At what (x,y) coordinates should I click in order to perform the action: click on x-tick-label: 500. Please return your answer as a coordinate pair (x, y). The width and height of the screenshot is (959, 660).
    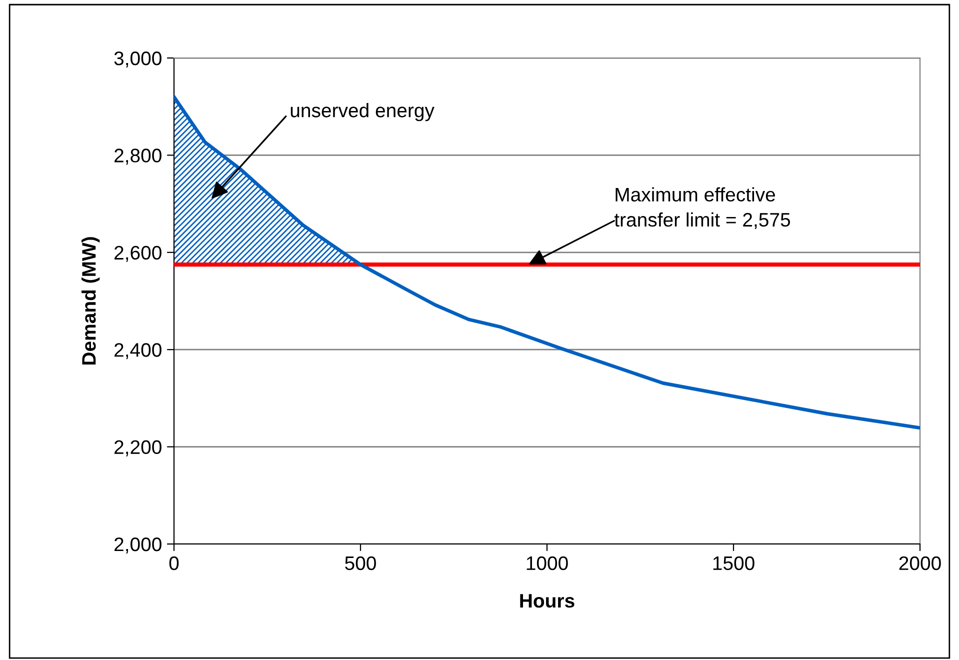
    Looking at the image, I should click on (360, 563).